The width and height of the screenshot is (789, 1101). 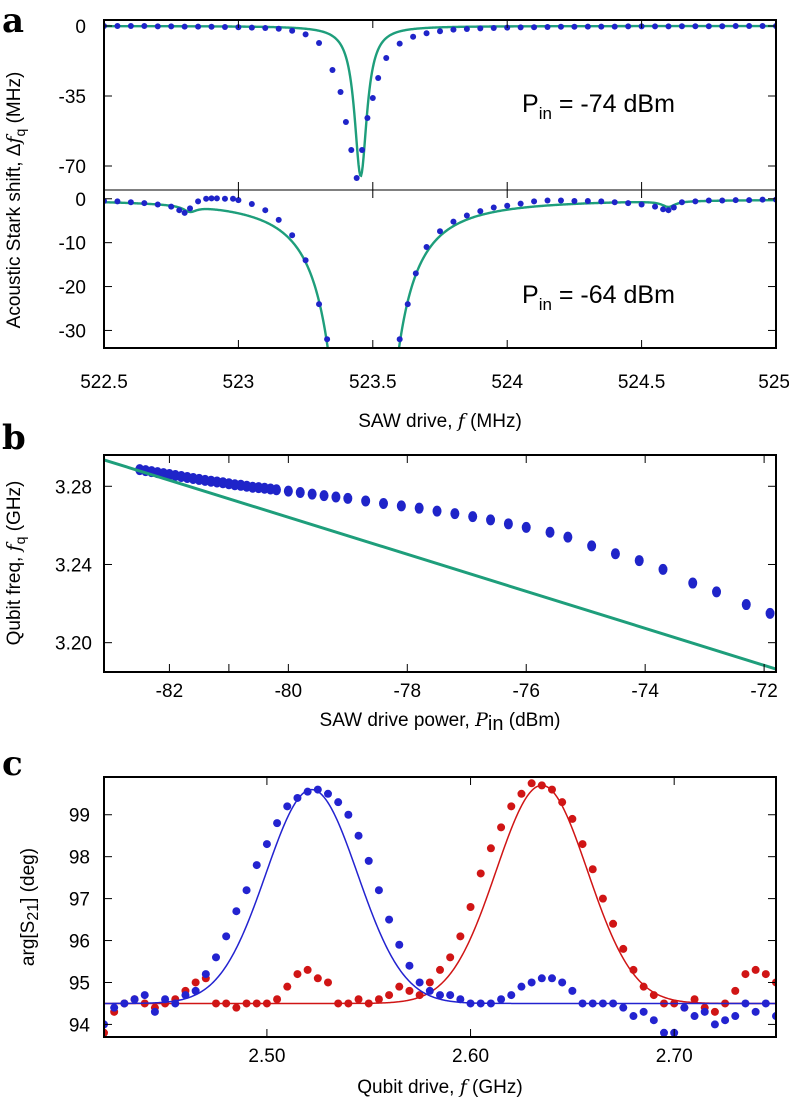 What do you see at coordinates (15, 200) in the screenshot?
I see `panel-a-ylabel: Acoustic Stark shift, Δfq (MHz)` at bounding box center [15, 200].